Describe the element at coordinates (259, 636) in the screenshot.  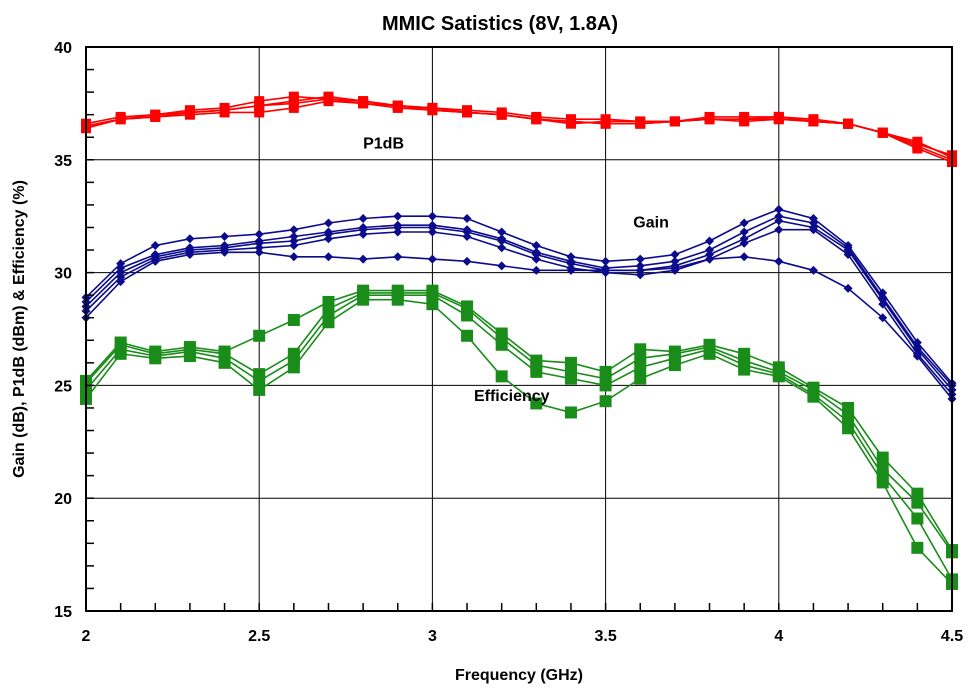
I see `x-tick-label: 2.5` at that location.